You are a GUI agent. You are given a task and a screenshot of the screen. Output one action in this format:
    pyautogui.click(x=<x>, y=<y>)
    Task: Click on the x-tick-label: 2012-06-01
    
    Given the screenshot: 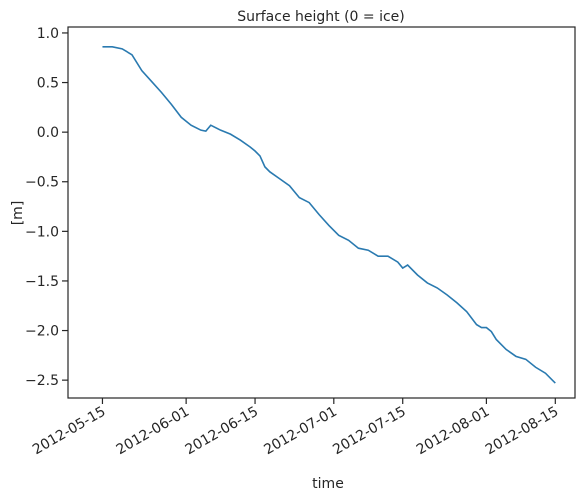 What is the action you would take?
    pyautogui.click(x=153, y=431)
    